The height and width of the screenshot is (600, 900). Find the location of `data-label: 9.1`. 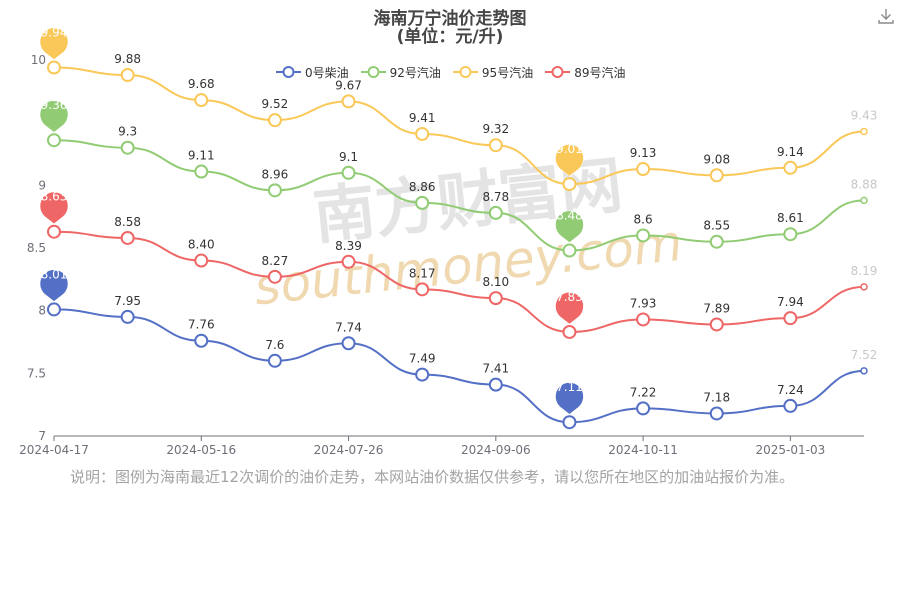

data-label: 9.1 is located at coordinates (348, 157).